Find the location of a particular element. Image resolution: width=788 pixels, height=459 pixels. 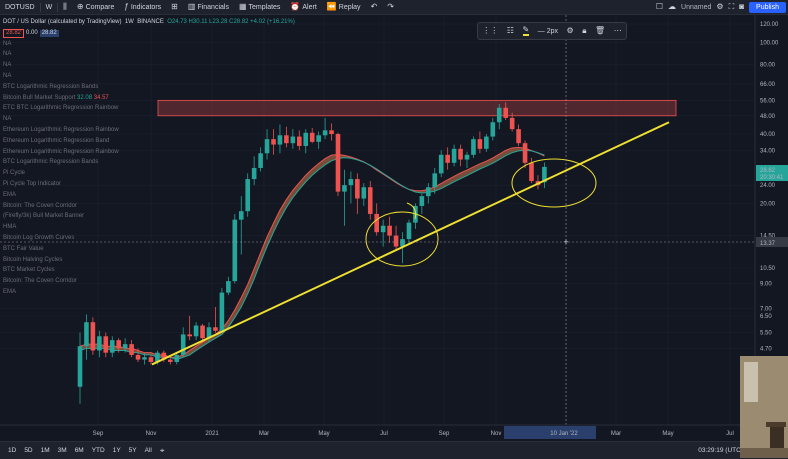

indicator-item: Ethereum Logarithmic Regression Band is located at coordinates (149, 141).